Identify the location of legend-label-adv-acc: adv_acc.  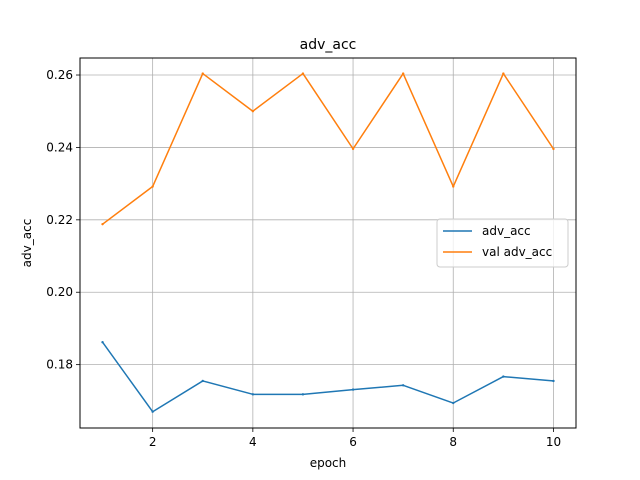
(506, 231).